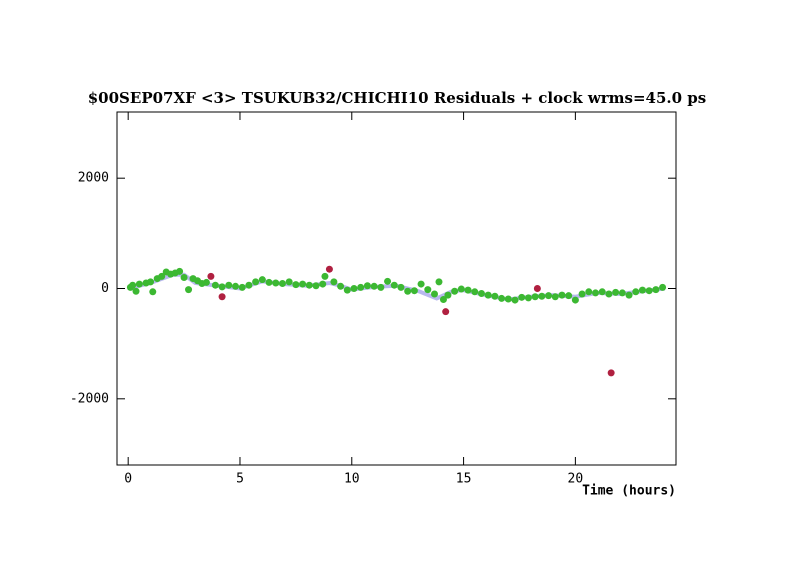  Describe the element at coordinates (105, 288) in the screenshot. I see `y-tick-label: 0` at that location.